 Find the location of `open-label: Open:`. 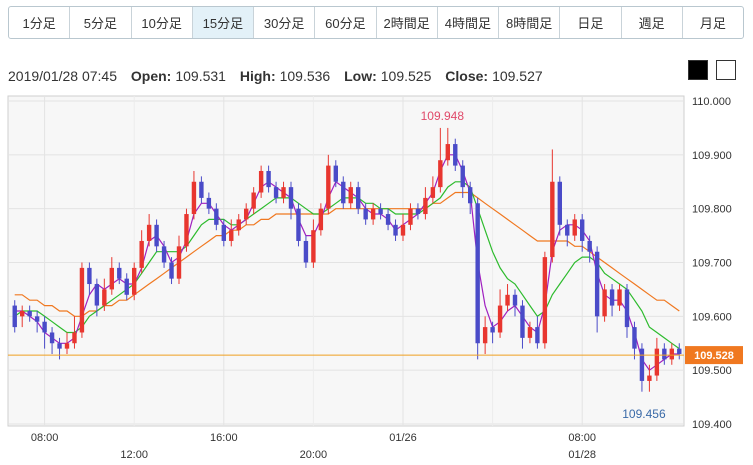

open-label: Open: is located at coordinates (151, 76).